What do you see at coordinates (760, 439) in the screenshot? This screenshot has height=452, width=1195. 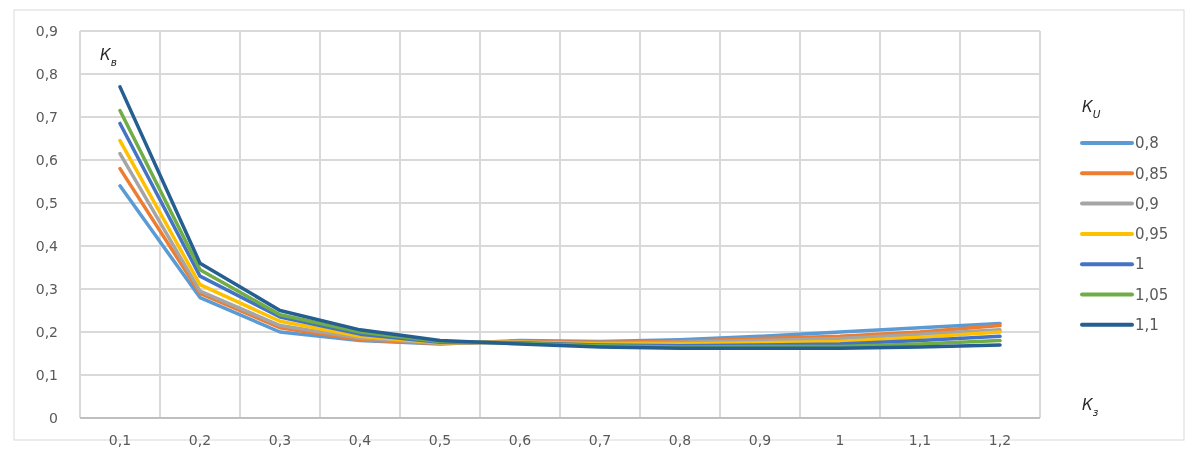 I see `x-tick-label: 0,9` at bounding box center [760, 439].